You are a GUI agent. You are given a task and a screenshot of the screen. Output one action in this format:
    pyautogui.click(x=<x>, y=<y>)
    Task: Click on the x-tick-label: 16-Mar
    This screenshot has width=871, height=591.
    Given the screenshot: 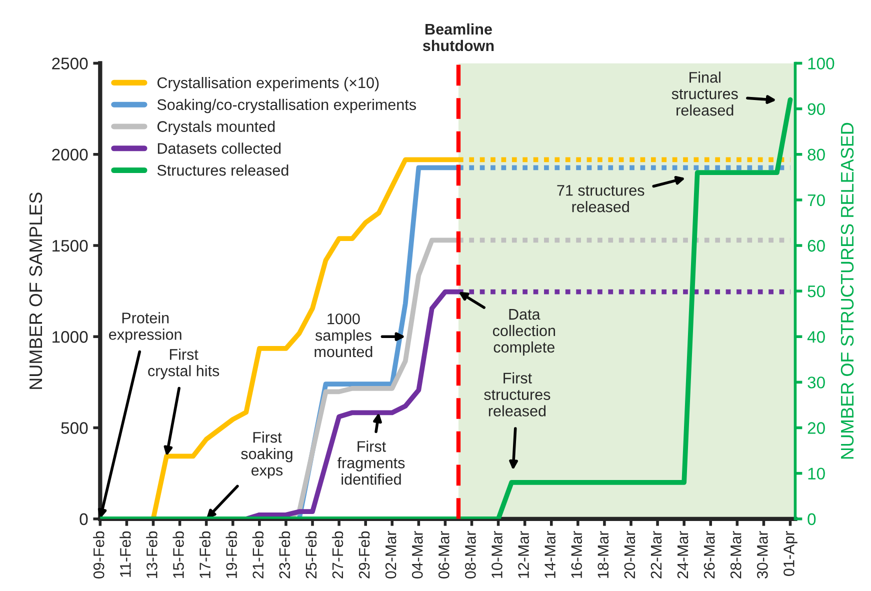 What is the action you would take?
    pyautogui.click(x=576, y=554)
    